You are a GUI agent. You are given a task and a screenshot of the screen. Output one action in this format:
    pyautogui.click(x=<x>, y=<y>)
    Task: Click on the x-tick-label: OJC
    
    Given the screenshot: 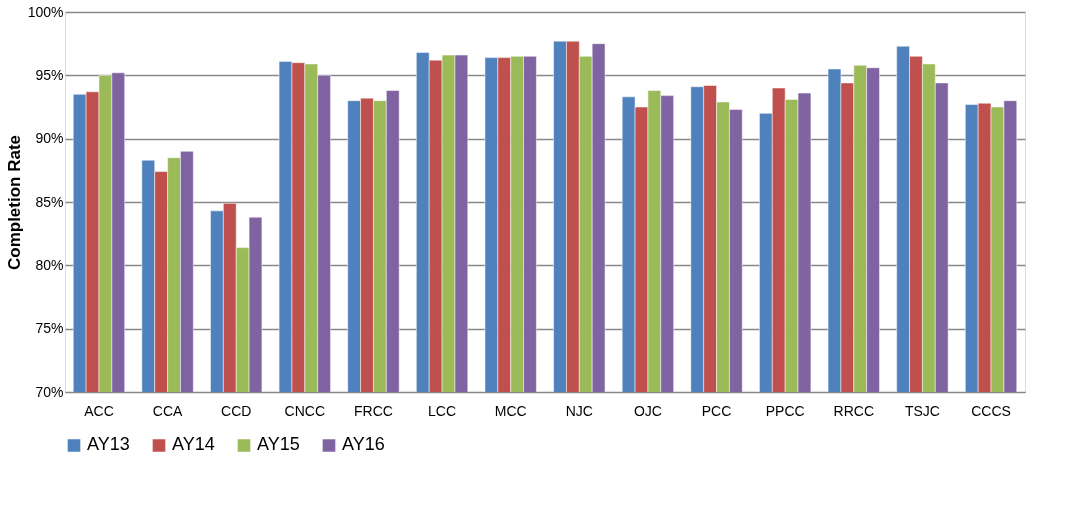 What is the action you would take?
    pyautogui.click(x=647, y=410)
    